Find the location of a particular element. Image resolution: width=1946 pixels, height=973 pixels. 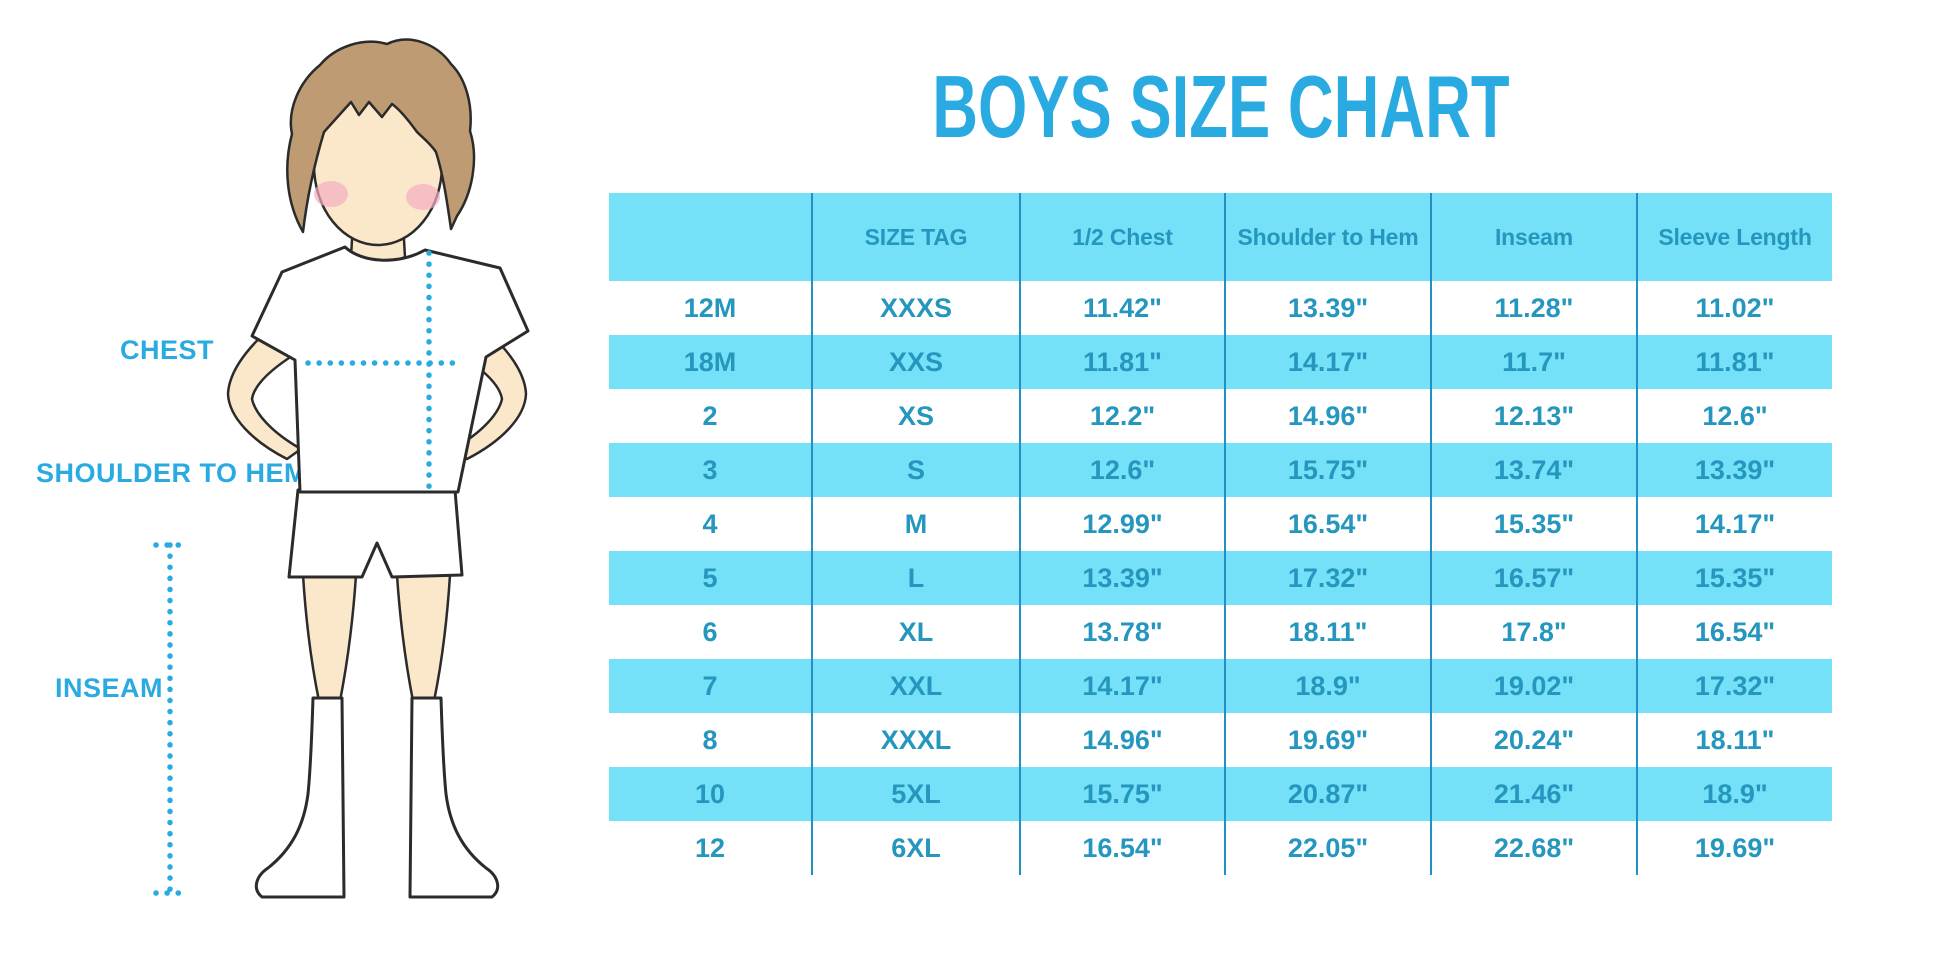

table-row: 7 XXL 14.17" 18.9" 19.02" 17.32" is located at coordinates (1220, 686).